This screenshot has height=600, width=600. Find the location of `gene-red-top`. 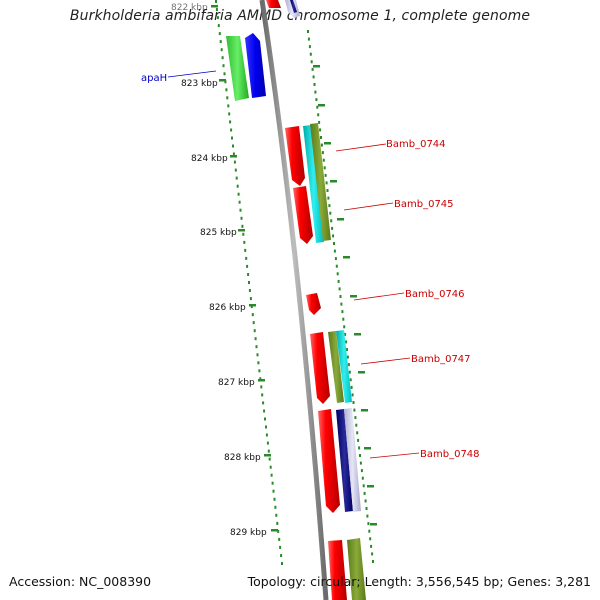

gene-red-top is located at coordinates (273, 4).